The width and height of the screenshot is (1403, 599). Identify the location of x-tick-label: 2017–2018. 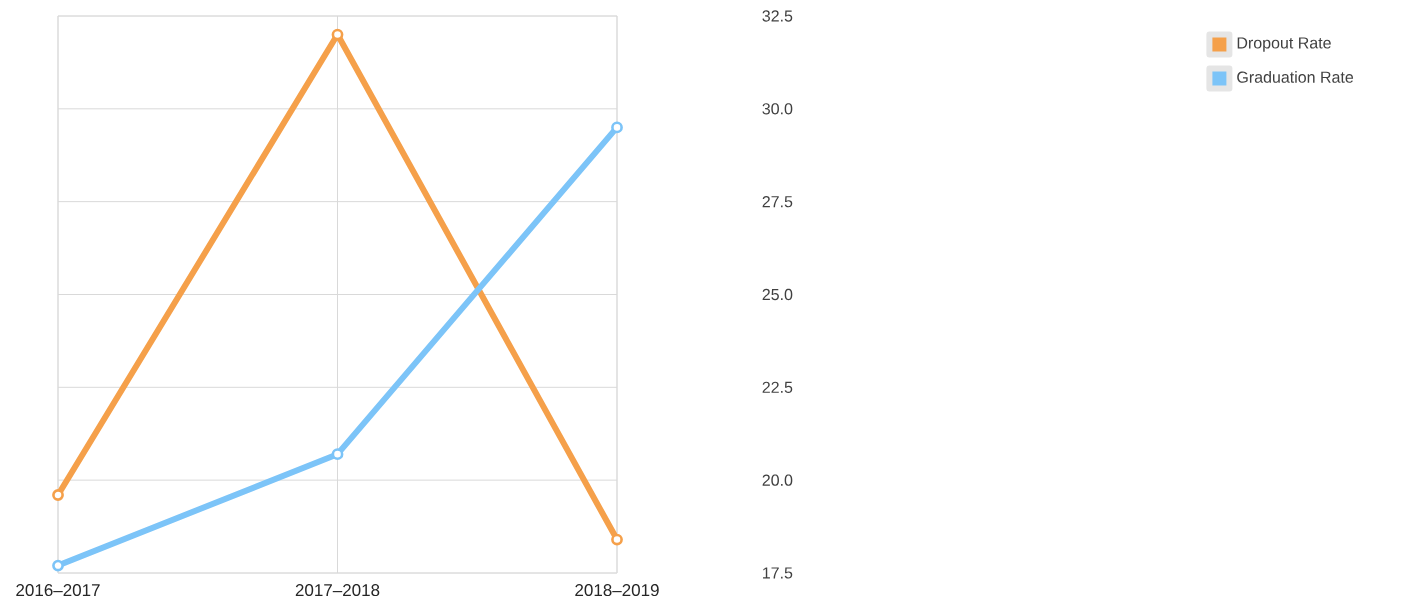
(337, 590).